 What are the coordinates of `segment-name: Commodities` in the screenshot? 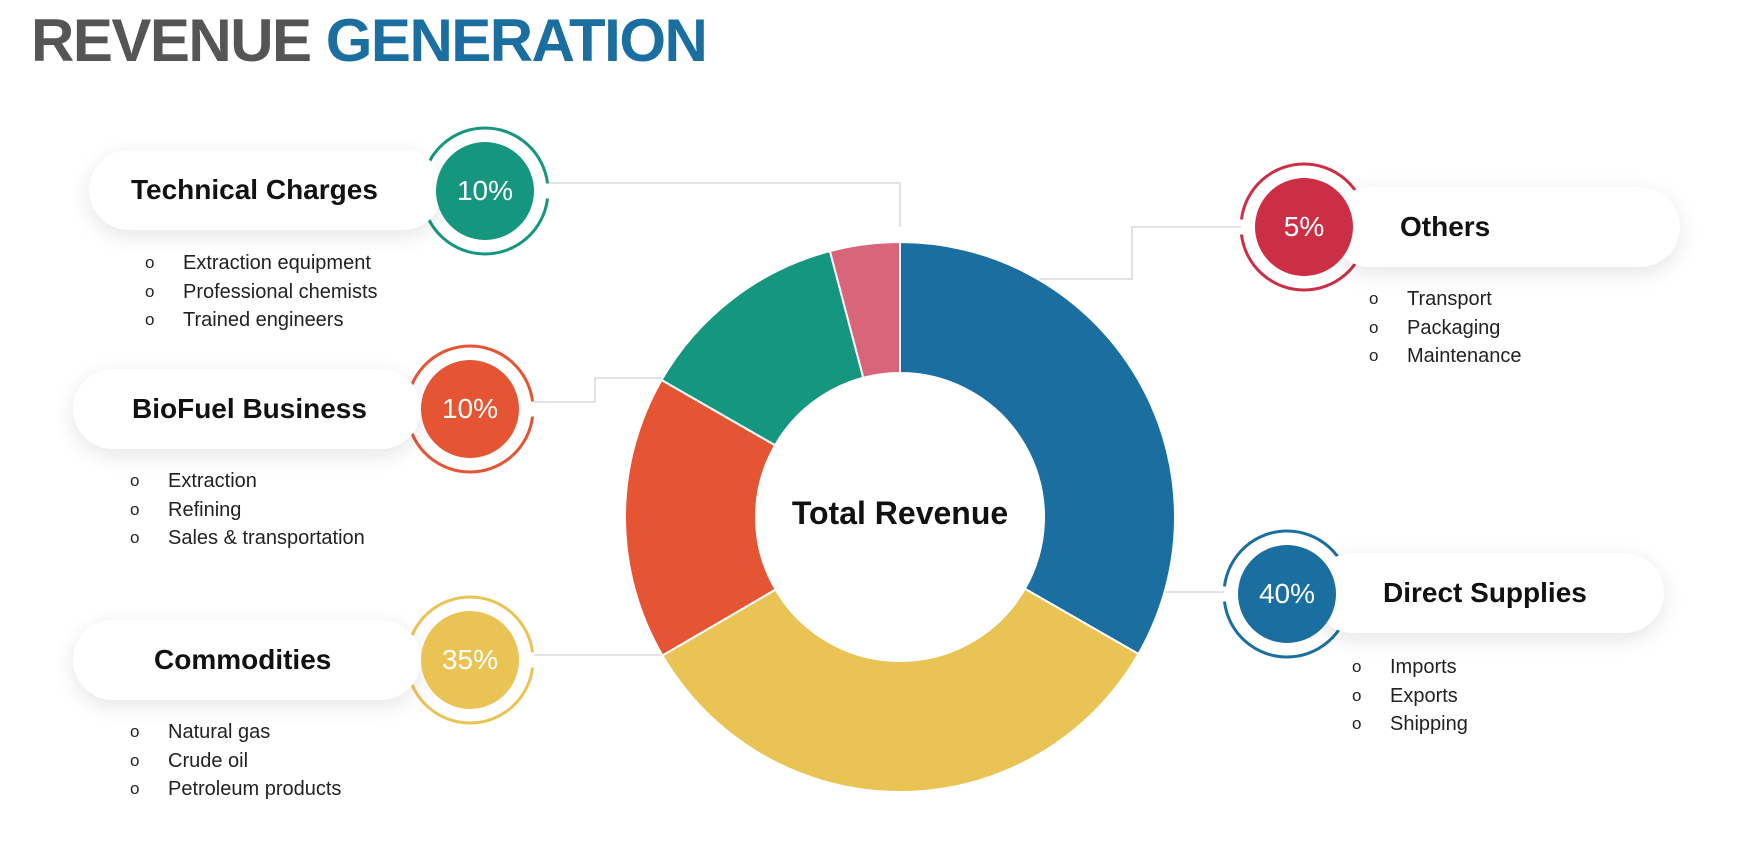 It's located at (243, 659).